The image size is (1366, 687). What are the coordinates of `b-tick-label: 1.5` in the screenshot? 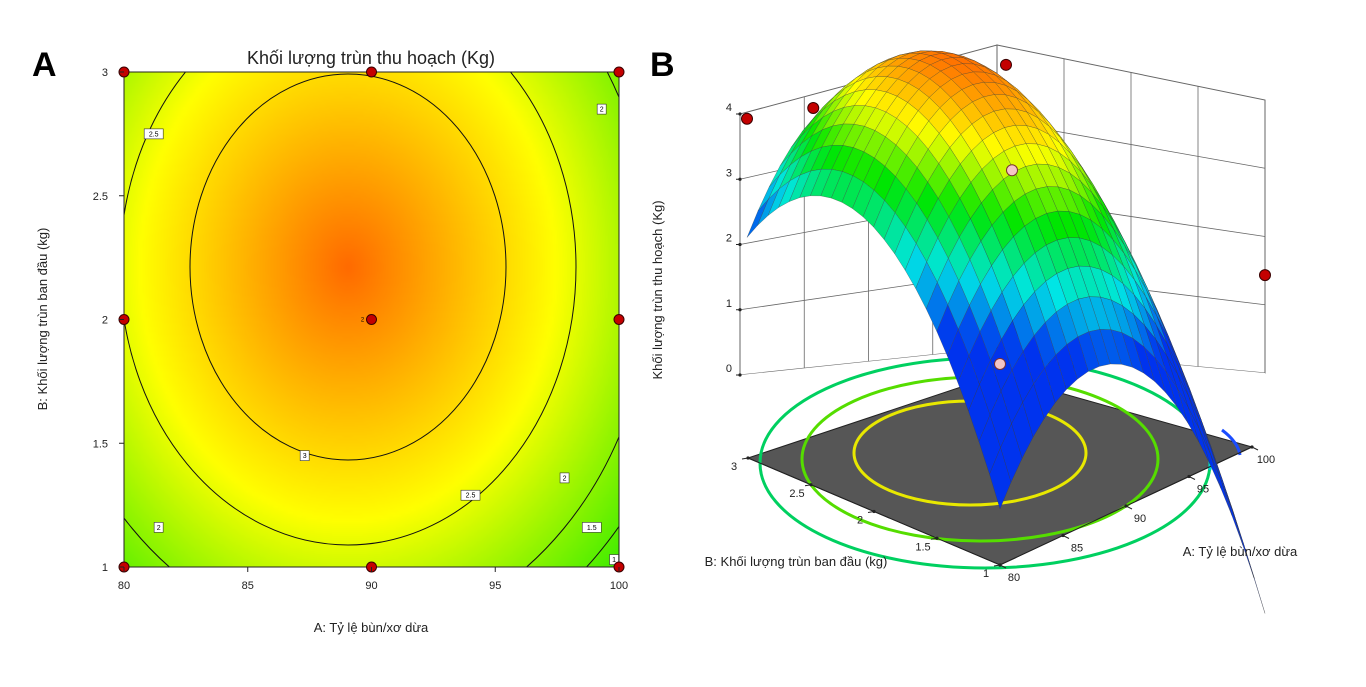 It's located at (922, 547).